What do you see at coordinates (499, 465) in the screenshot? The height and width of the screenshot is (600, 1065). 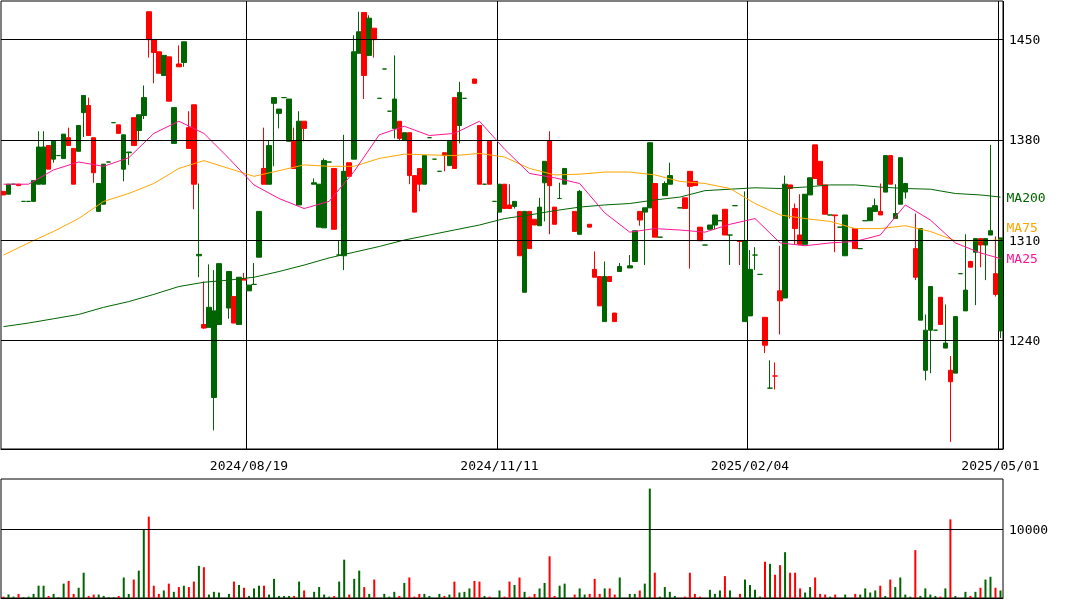 I see `x-tick-label: 2024/11/11` at bounding box center [499, 465].